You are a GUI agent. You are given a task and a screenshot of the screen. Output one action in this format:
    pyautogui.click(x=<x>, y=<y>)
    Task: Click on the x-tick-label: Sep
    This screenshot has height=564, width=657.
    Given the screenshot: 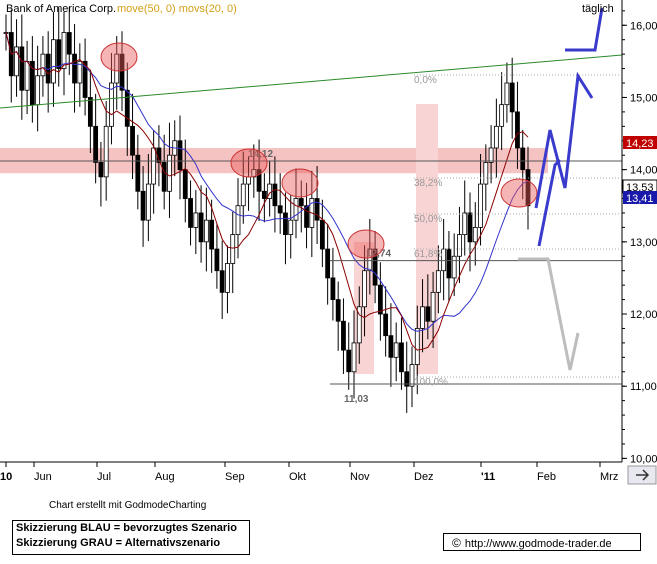 What is the action you would take?
    pyautogui.click(x=235, y=477)
    